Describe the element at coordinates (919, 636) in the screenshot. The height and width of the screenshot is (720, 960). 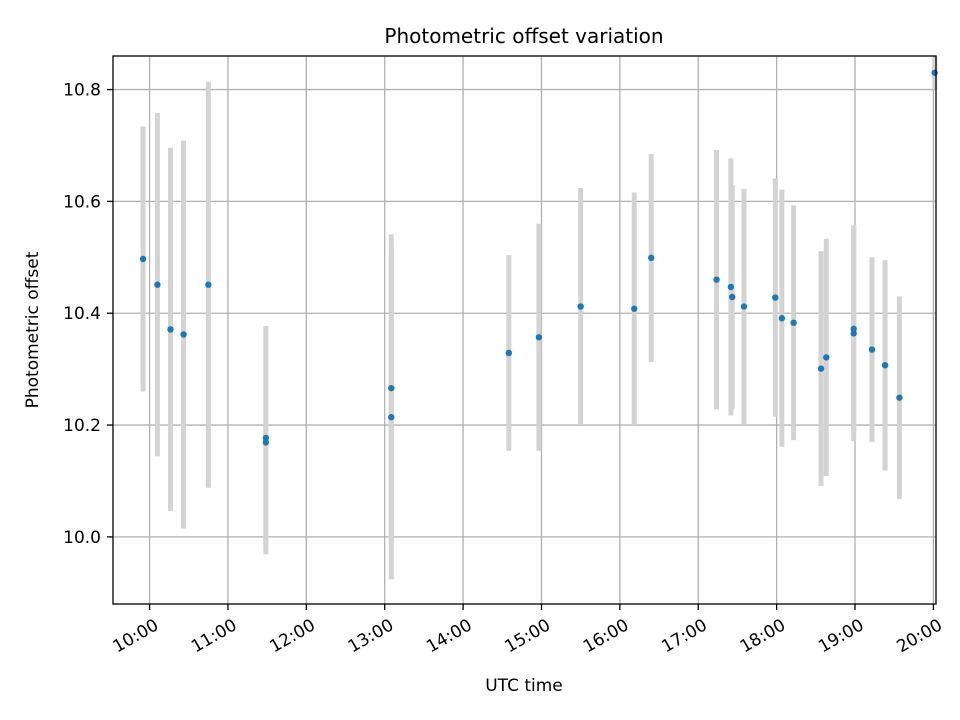
I see `x-tick-label: 20:00` at that location.